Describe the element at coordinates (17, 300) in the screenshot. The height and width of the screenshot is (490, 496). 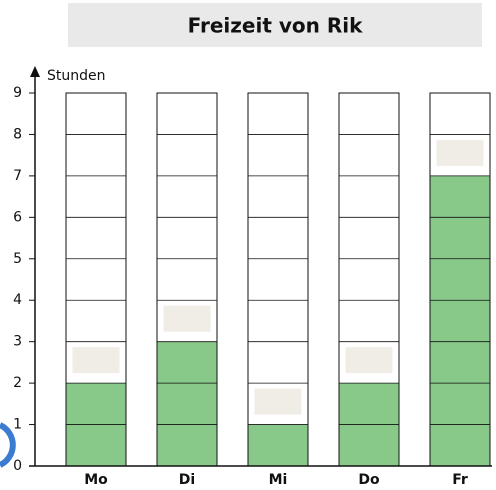
I see `y-tick-label: 4` at that location.